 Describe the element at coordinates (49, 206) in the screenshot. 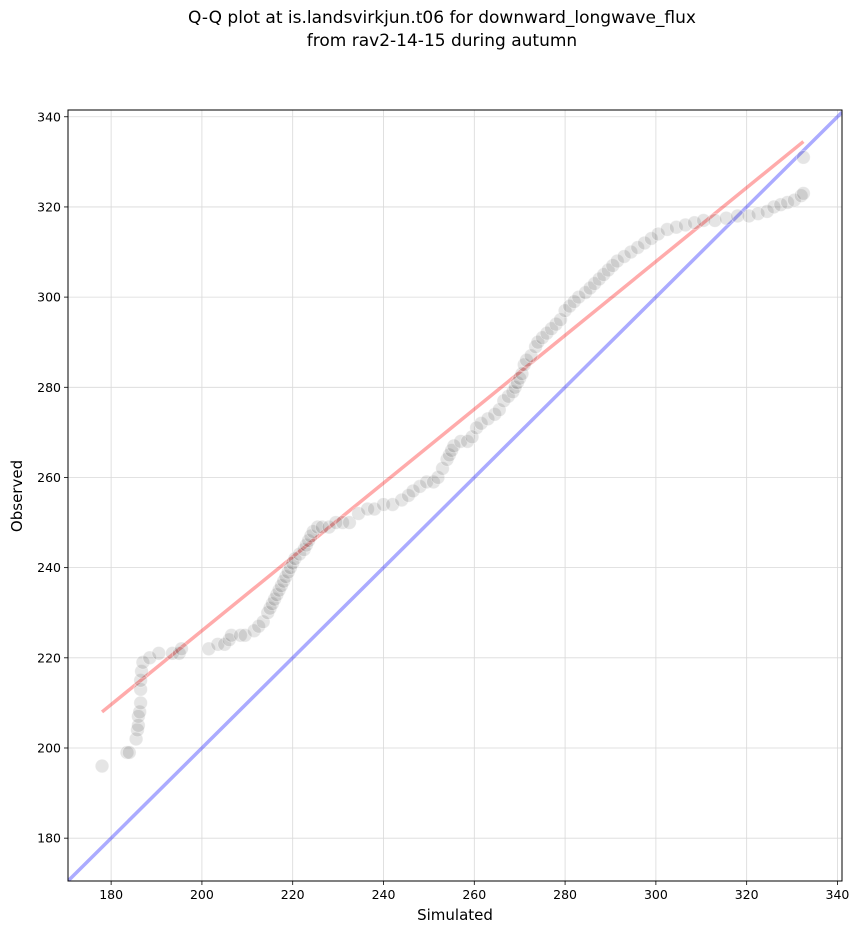

I see `y-tick-label: 320` at that location.